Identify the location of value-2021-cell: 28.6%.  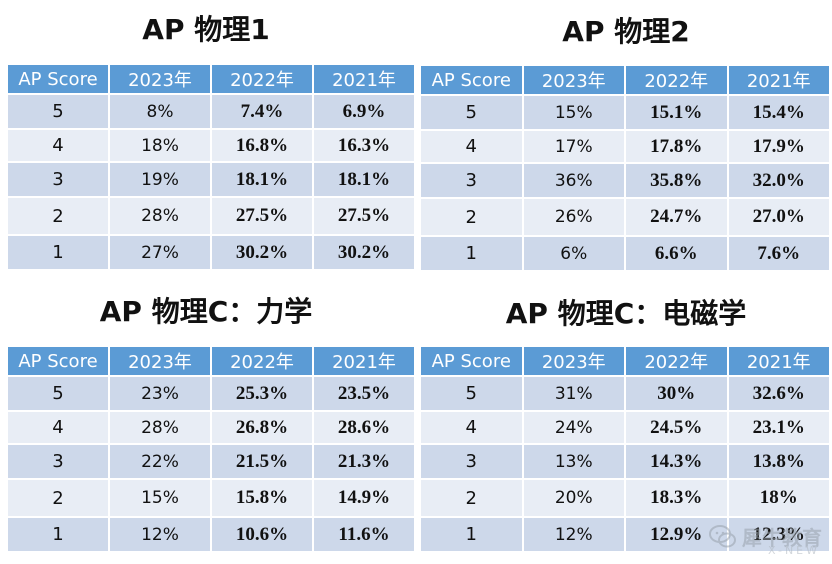
(364, 427).